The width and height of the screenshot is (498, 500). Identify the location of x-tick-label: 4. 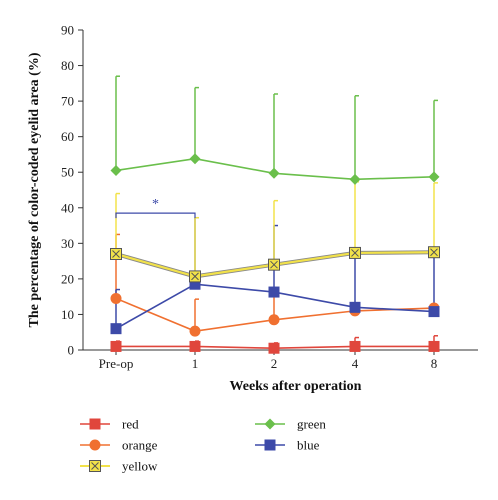
(355, 363).